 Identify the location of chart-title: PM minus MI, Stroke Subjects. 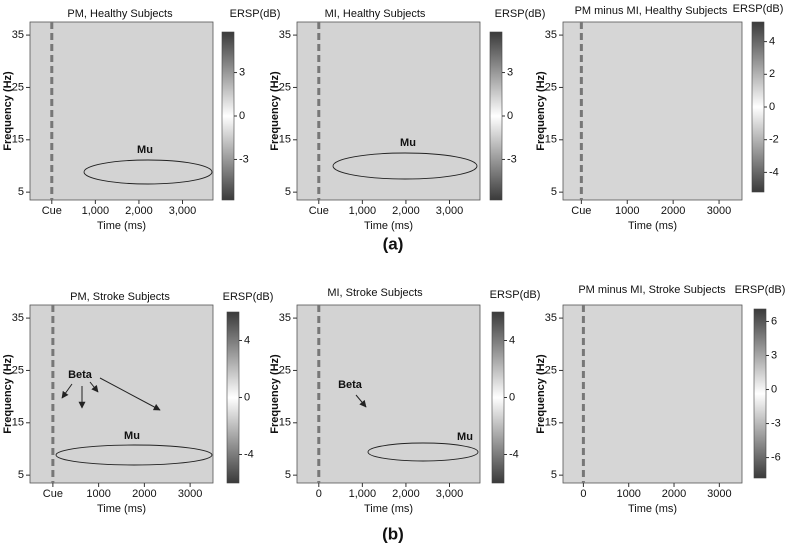
(652, 290).